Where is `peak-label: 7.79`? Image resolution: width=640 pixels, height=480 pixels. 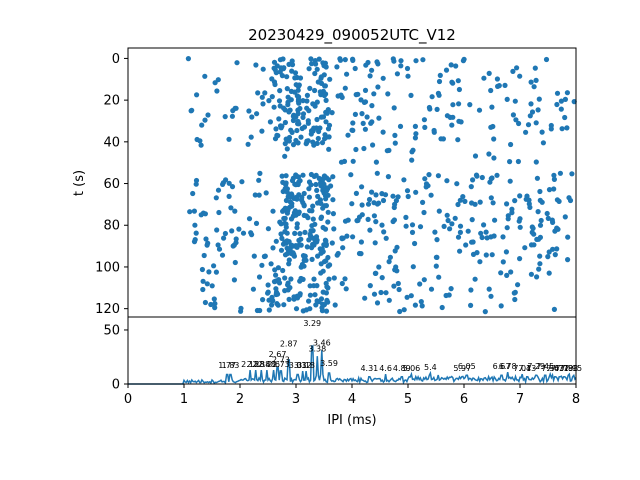 peak-label: 7.79 is located at coordinates (564, 368).